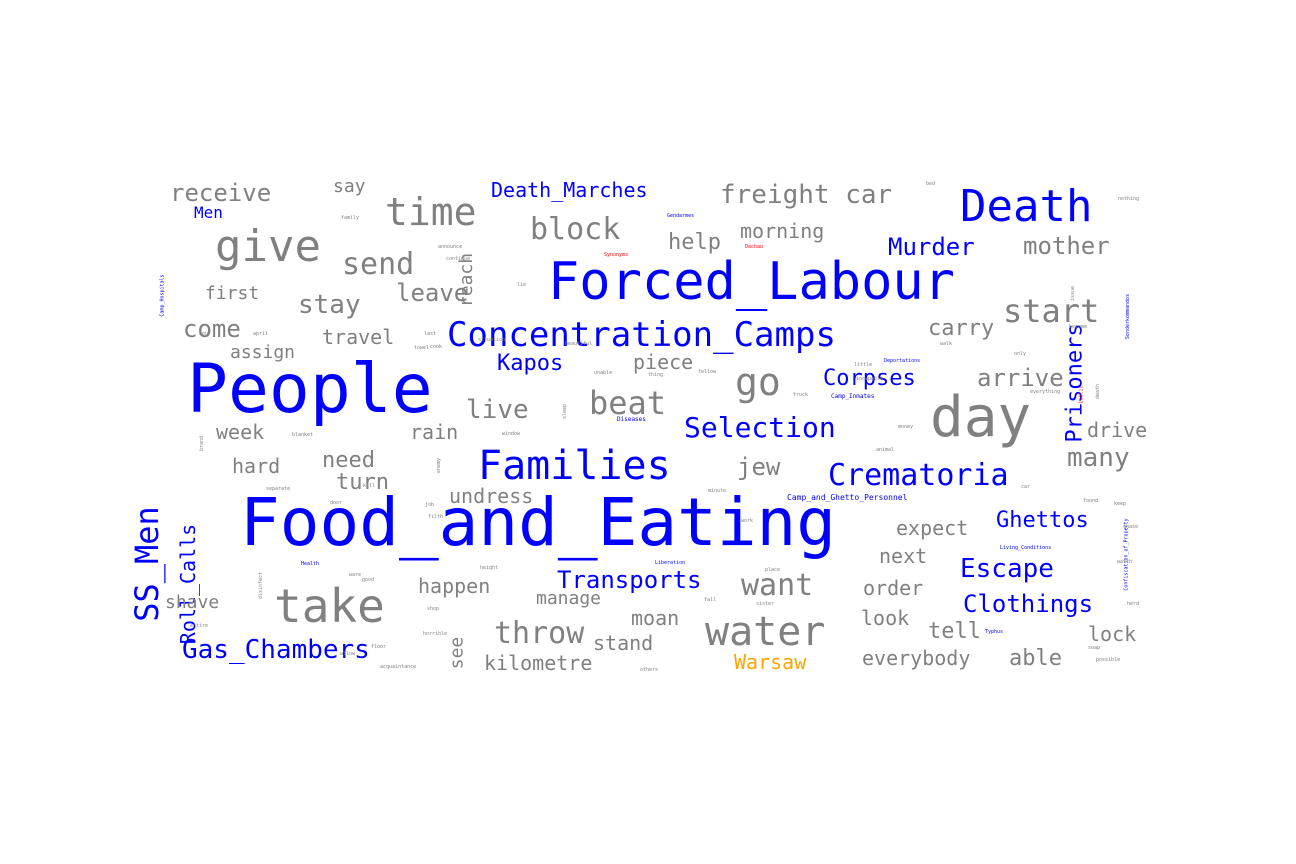  I want to click on cloud-word: block, so click(575, 229).